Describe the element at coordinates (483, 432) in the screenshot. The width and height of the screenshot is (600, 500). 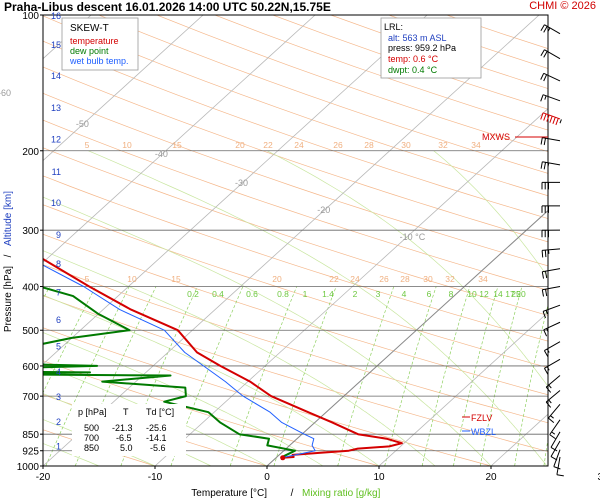
I see `wbzl-label: WBZL` at that location.